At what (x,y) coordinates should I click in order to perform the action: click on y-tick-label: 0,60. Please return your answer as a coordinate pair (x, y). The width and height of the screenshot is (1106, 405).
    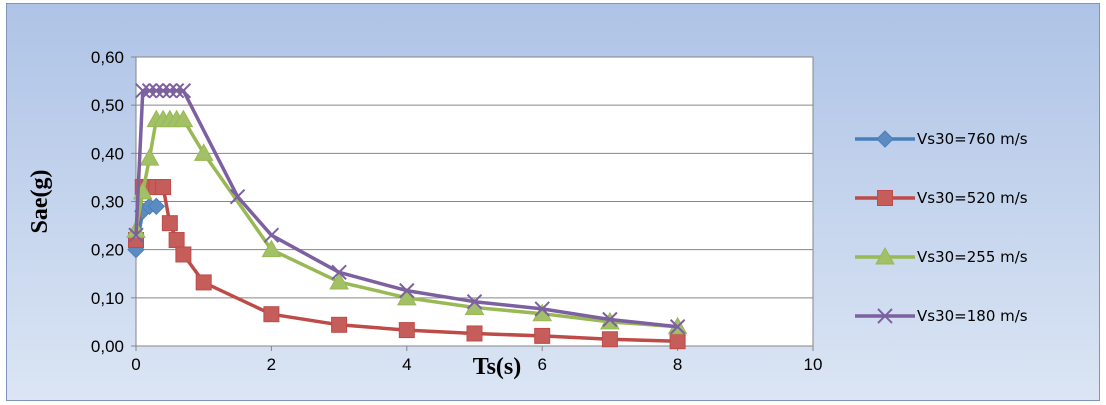
    Looking at the image, I should click on (107, 57).